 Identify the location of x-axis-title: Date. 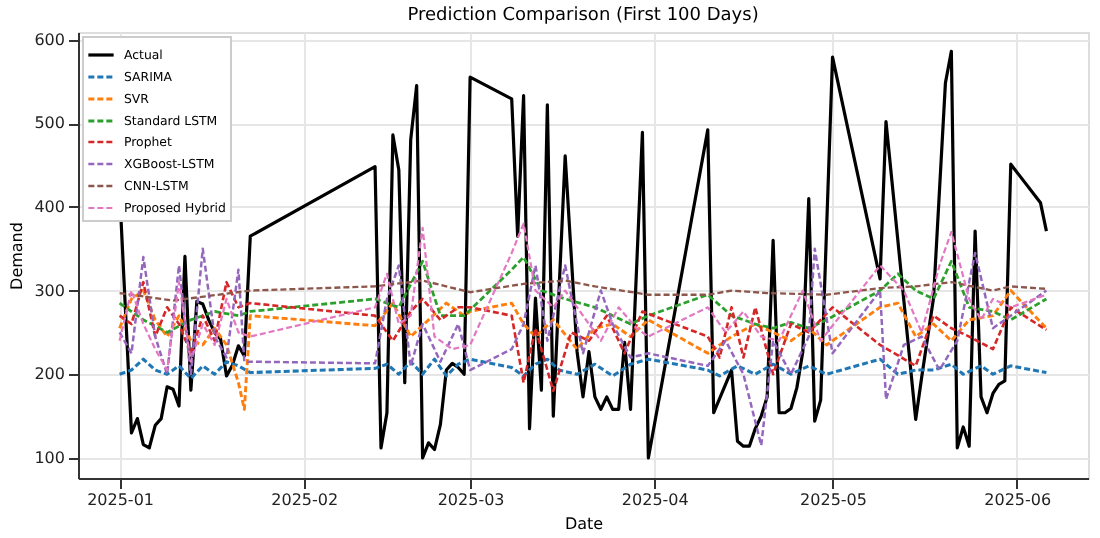
(584, 524).